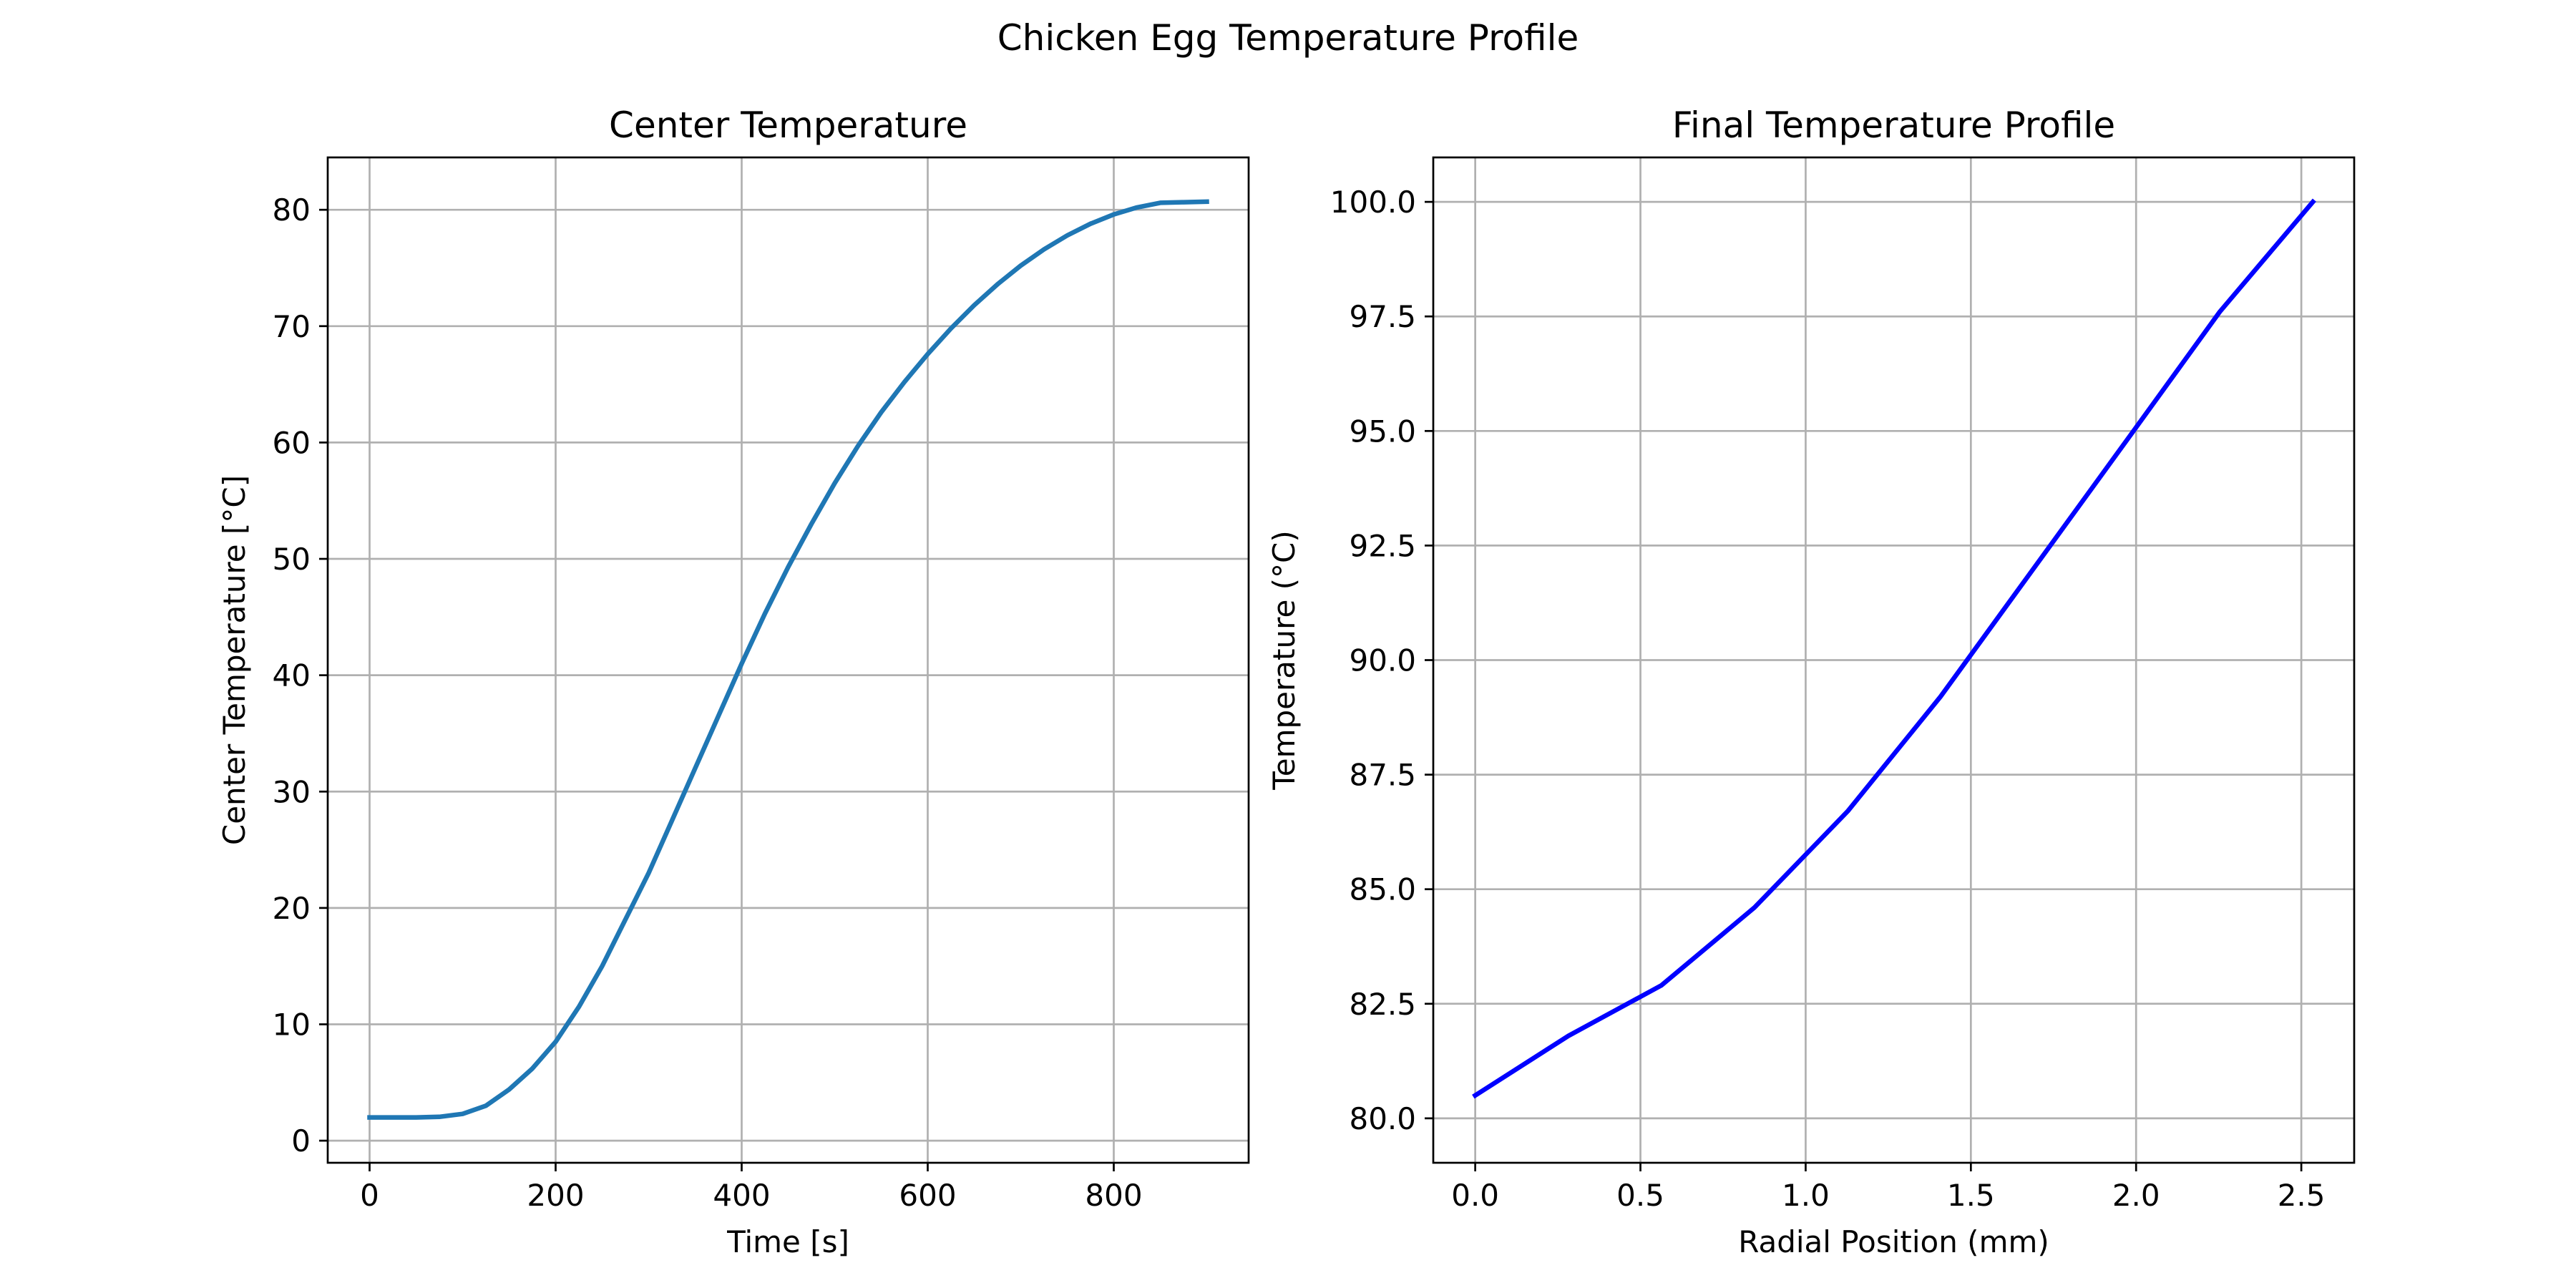 Image resolution: width=2576 pixels, height=1288 pixels. What do you see at coordinates (1113, 1195) in the screenshot?
I see `x-tick-label: 800` at bounding box center [1113, 1195].